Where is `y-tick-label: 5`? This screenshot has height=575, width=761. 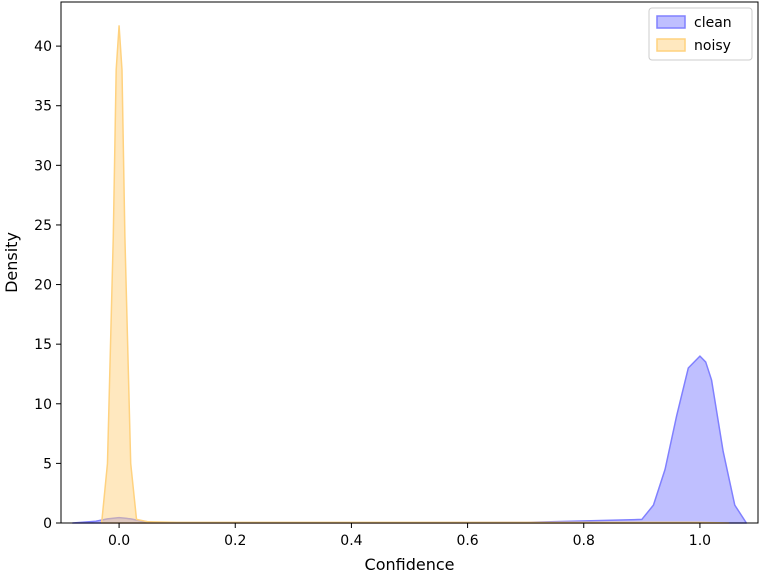
y-tick-label: 5 is located at coordinates (47, 464).